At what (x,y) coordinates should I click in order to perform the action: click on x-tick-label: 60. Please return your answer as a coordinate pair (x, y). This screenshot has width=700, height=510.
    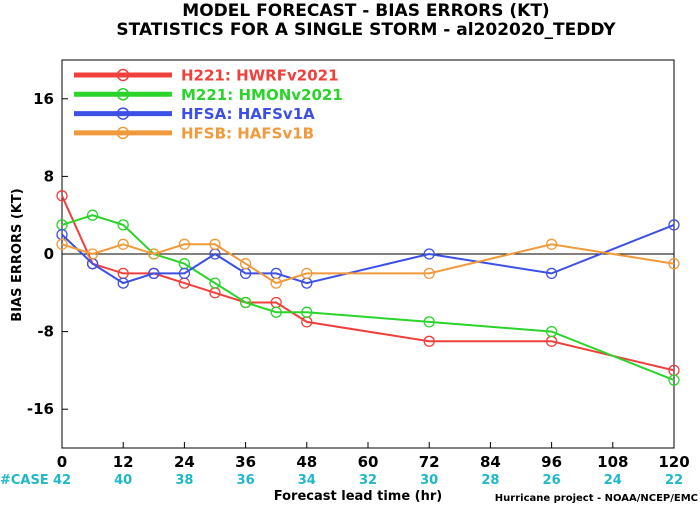
    Looking at the image, I should click on (368, 462).